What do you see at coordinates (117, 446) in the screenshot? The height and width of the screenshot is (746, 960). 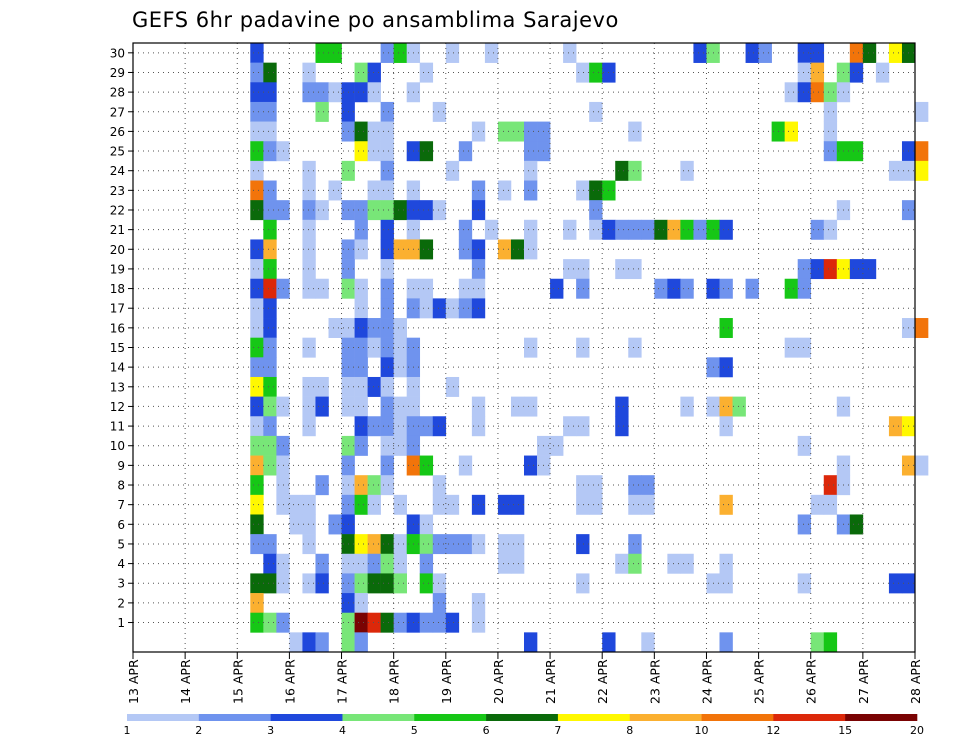 I see `y-tick-label: 10` at bounding box center [117, 446].